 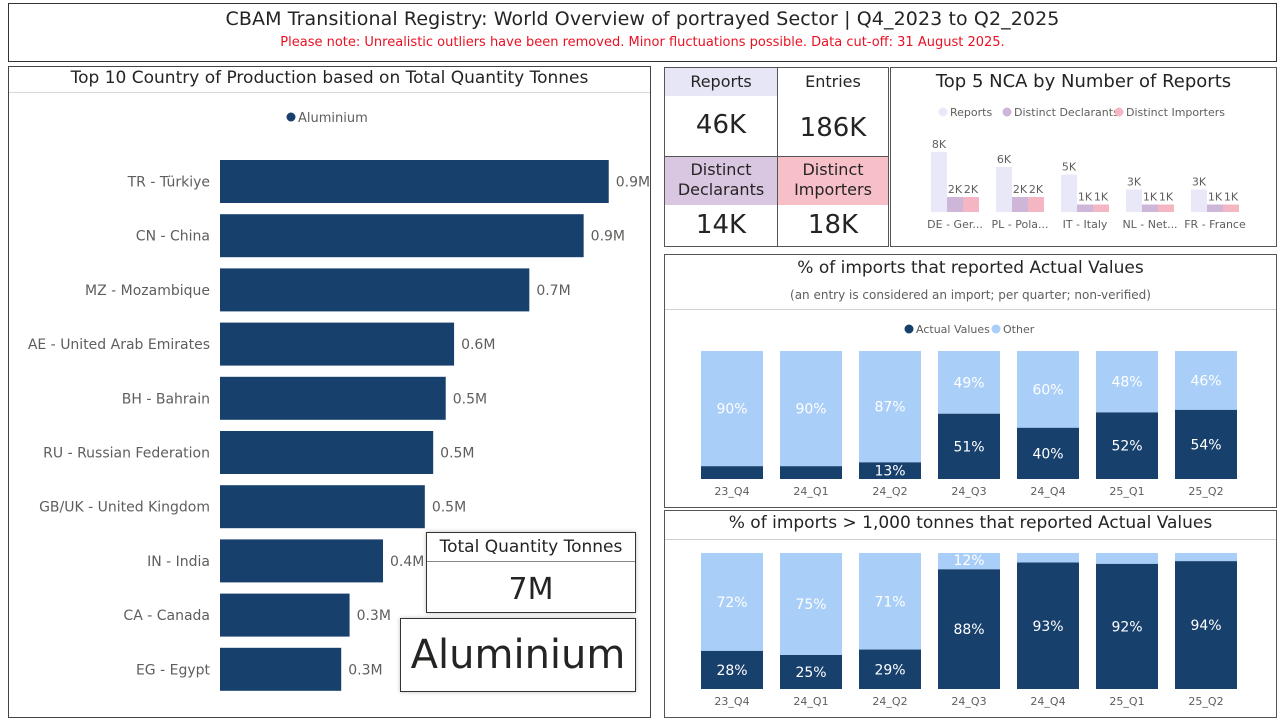 I want to click on nca-chart-title: Top 5 NCA by Number of Reports, so click(x=1083, y=81).